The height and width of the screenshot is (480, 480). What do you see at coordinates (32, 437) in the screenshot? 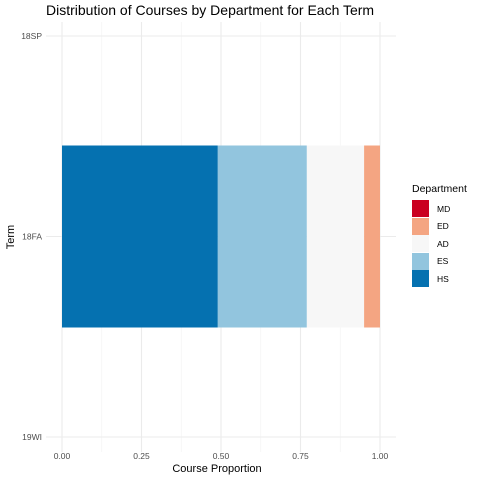
I see `y-tick-label: 19WI` at bounding box center [32, 437].